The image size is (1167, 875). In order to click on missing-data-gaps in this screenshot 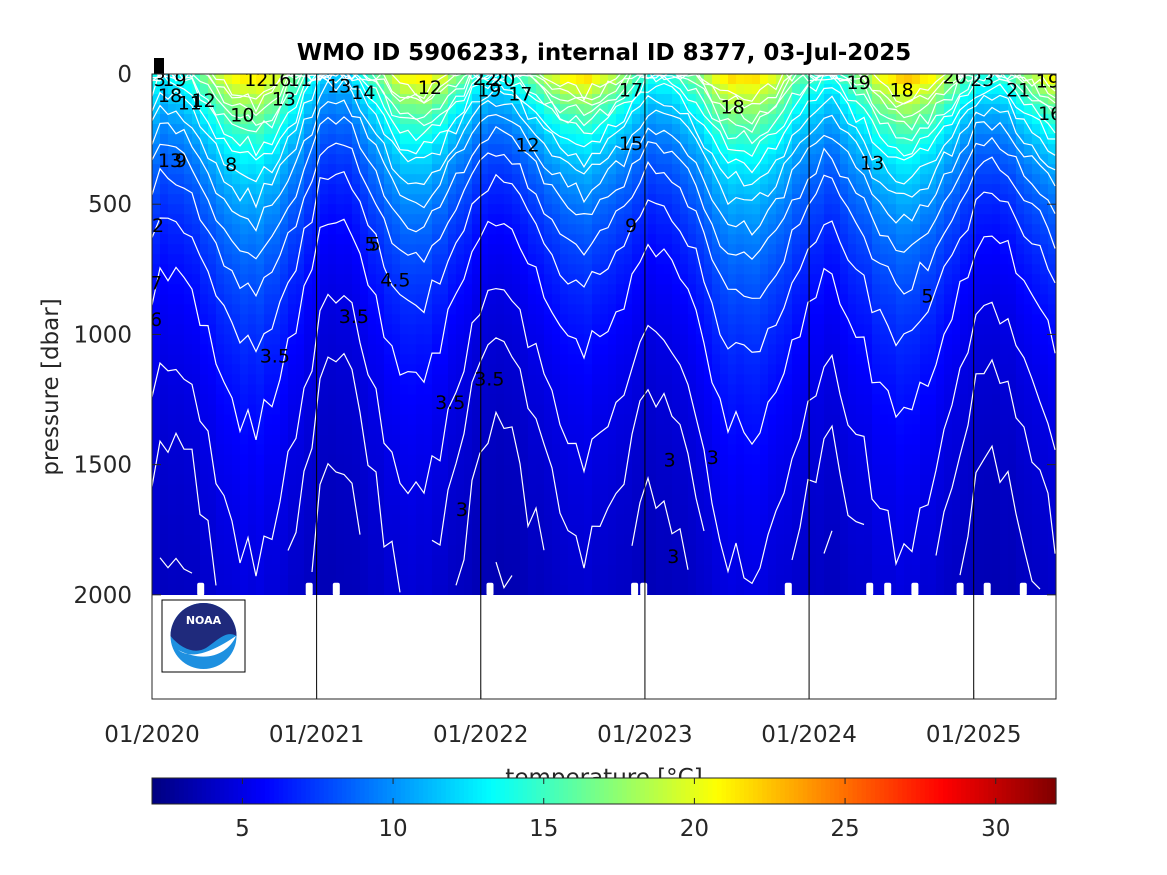, I will do `click(612, 589)`.